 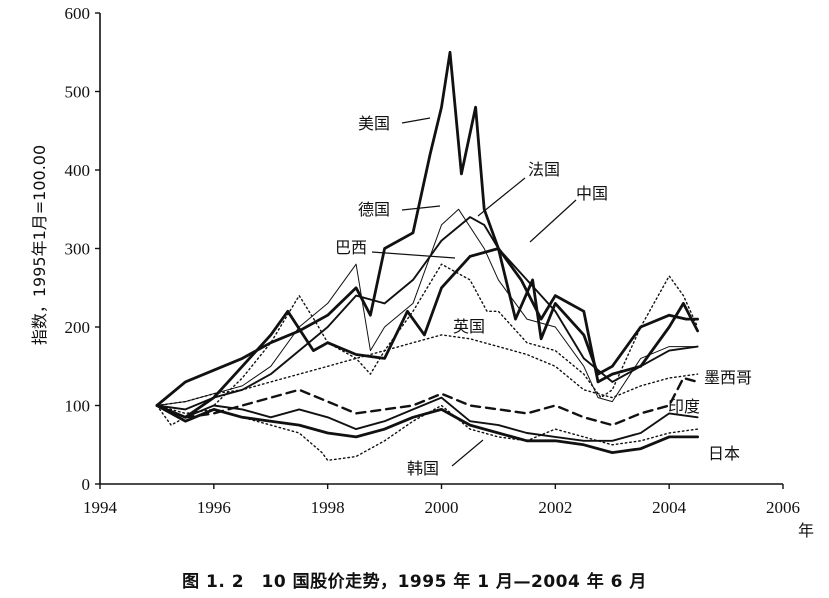 I want to click on y-tick-label: 300, so click(x=78, y=249).